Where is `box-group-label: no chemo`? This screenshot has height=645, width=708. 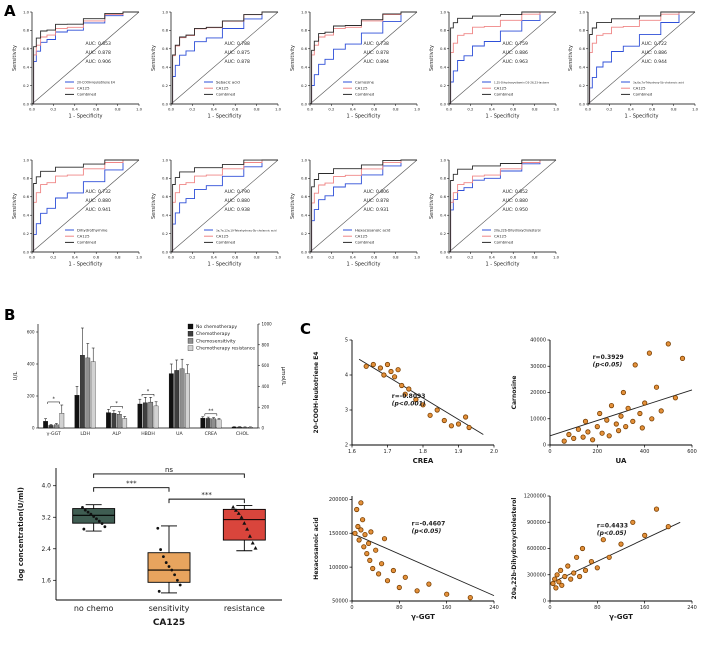 box-group-label: no chemo is located at coordinates (94, 608).